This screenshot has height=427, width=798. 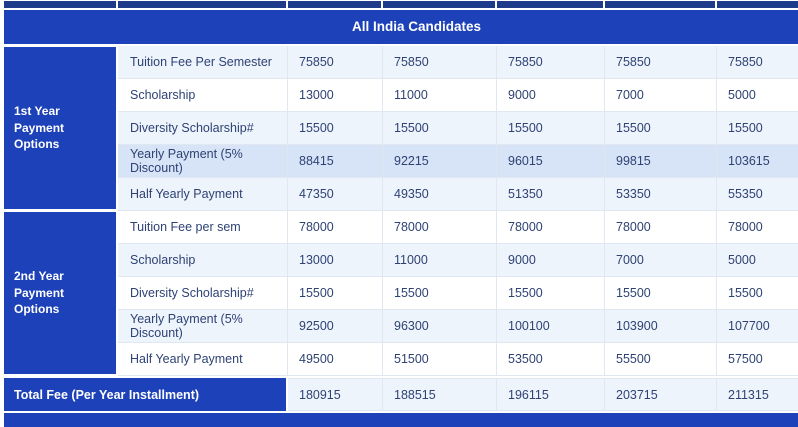 I want to click on row-label: Tuition Fee per sem, so click(x=203, y=227).